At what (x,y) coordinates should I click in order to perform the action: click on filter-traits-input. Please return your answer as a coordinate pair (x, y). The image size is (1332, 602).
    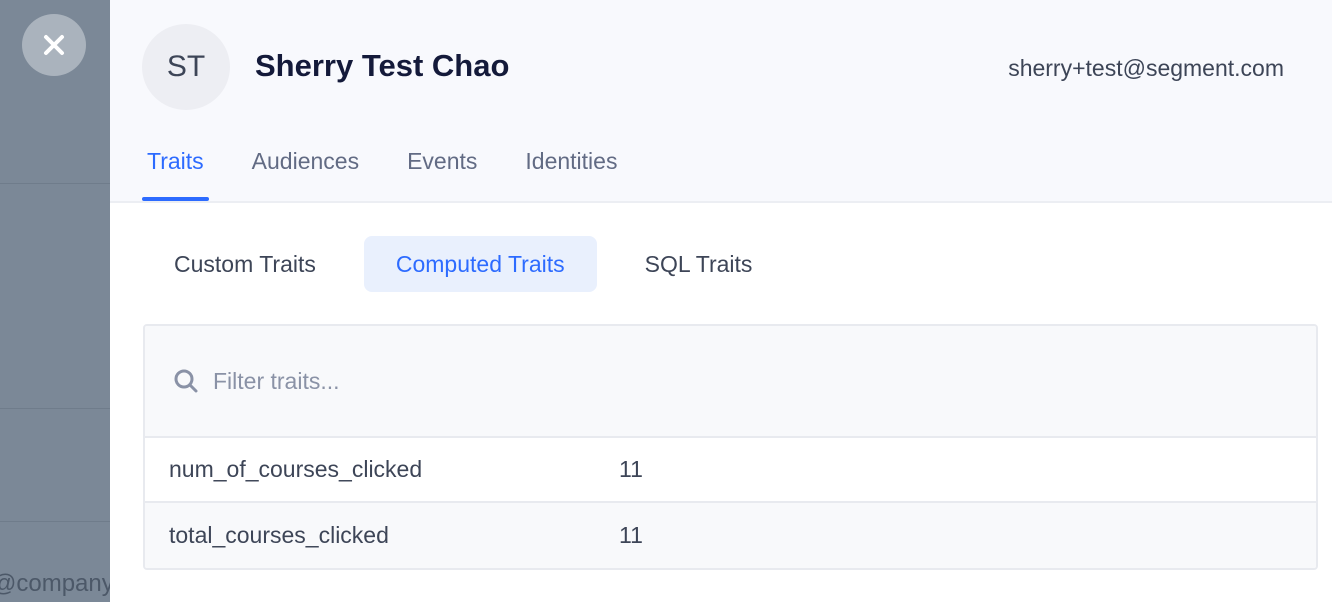
    Looking at the image, I should click on (513, 381).